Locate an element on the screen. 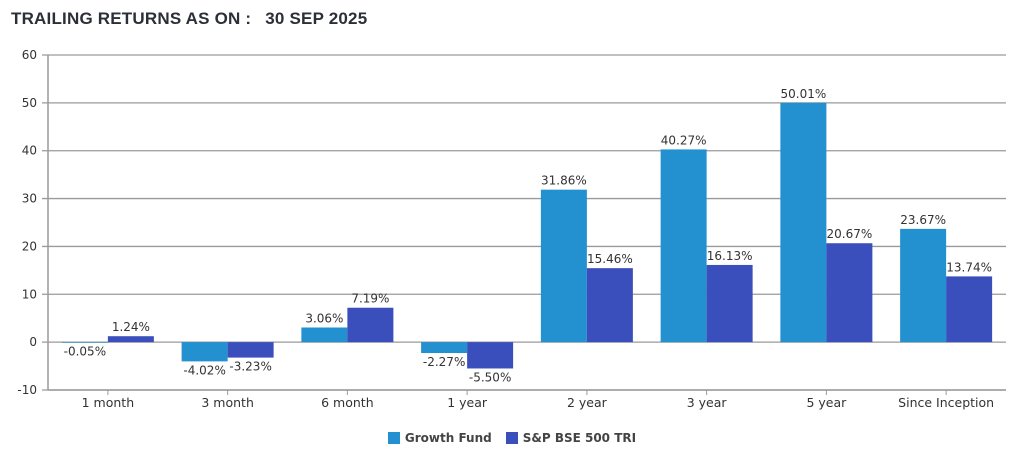 The width and height of the screenshot is (1024, 454). data-label: -2.27% is located at coordinates (444, 362).